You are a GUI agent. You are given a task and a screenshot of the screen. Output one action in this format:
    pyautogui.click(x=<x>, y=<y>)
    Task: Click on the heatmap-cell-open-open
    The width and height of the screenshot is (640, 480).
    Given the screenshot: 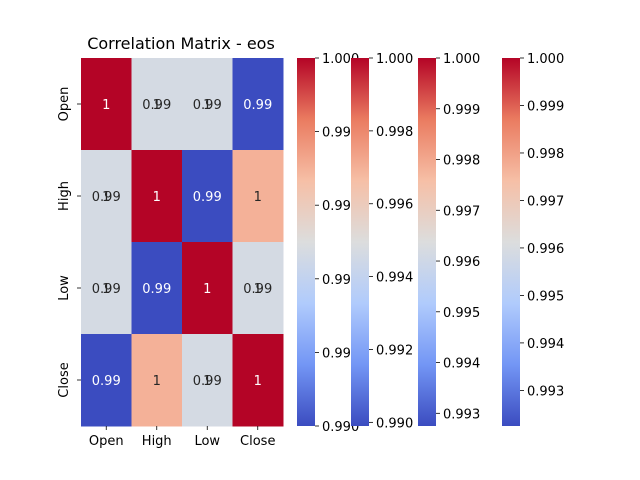 What is the action you would take?
    pyautogui.click(x=106, y=104)
    